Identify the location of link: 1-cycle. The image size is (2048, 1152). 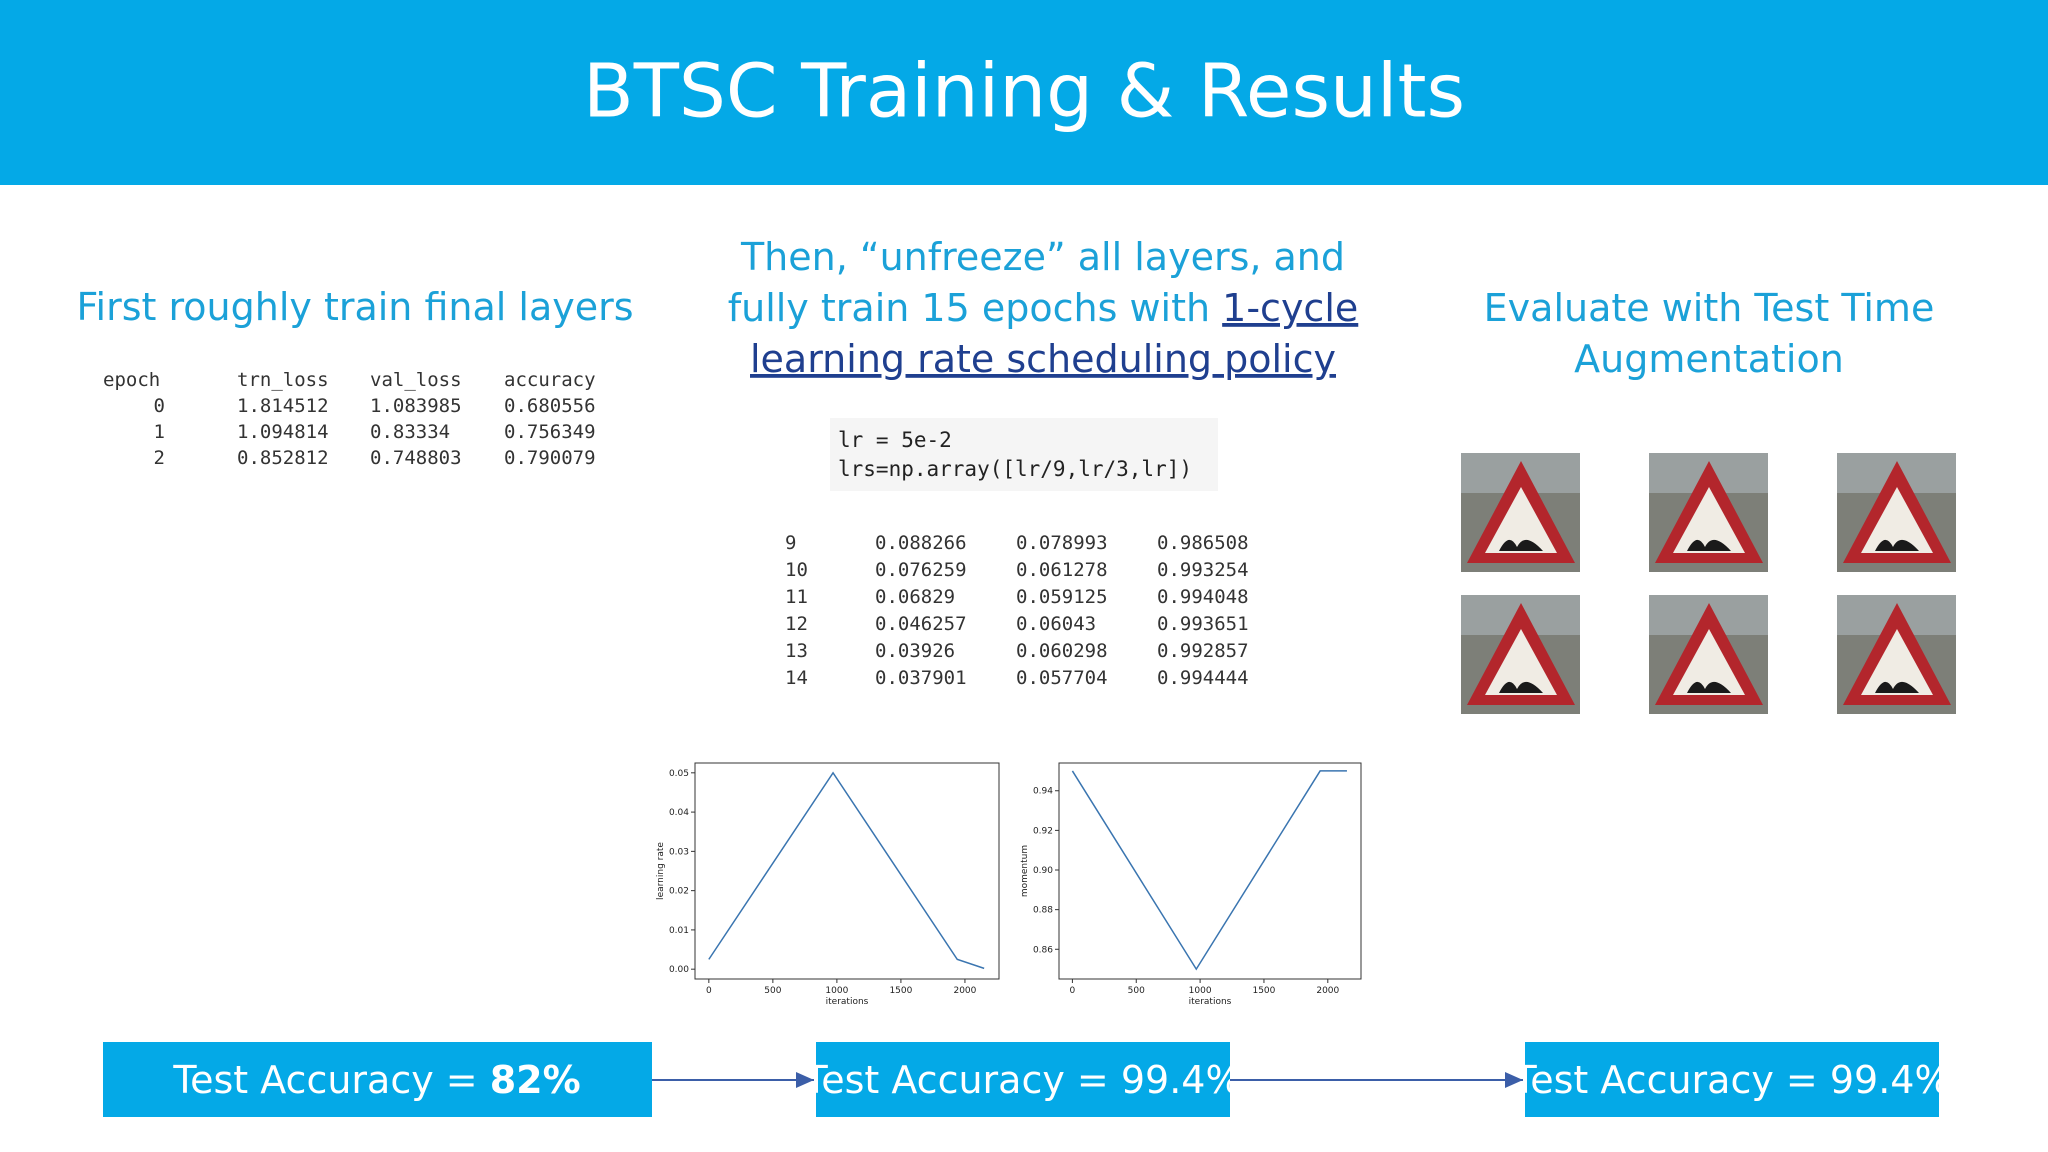
(1290, 308).